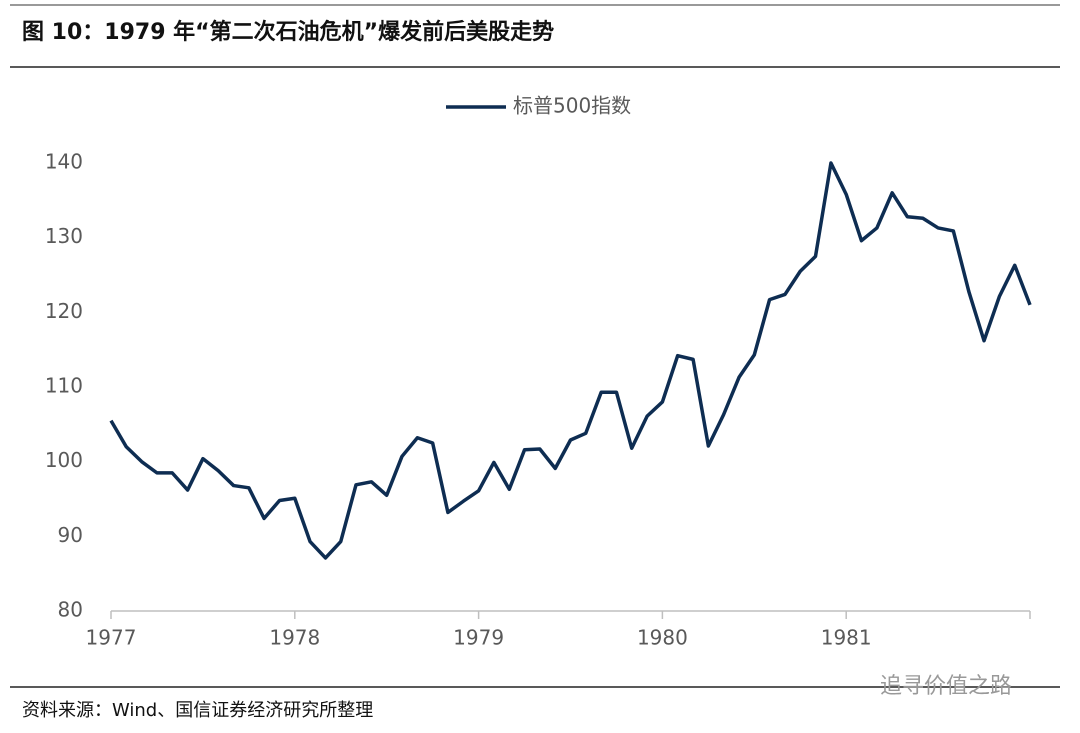  What do you see at coordinates (478, 638) in the screenshot?
I see `x-tick-label: 1979` at bounding box center [478, 638].